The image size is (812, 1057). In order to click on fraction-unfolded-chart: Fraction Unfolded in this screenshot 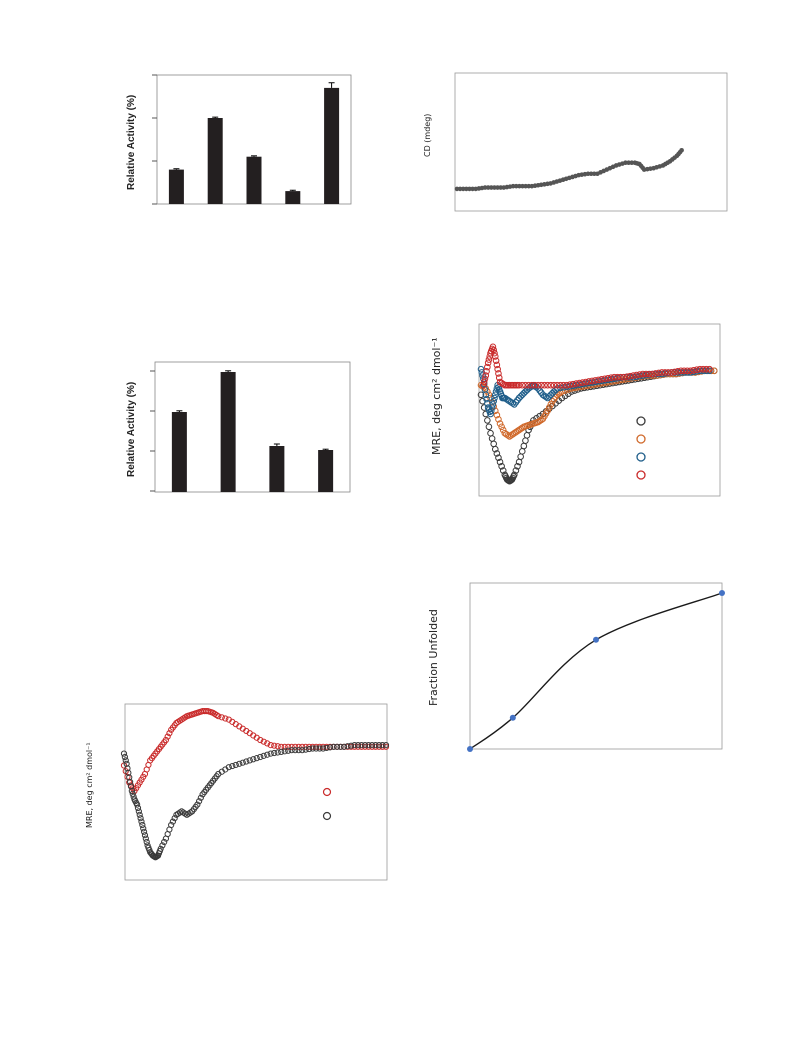, I will do `click(576, 667)`.